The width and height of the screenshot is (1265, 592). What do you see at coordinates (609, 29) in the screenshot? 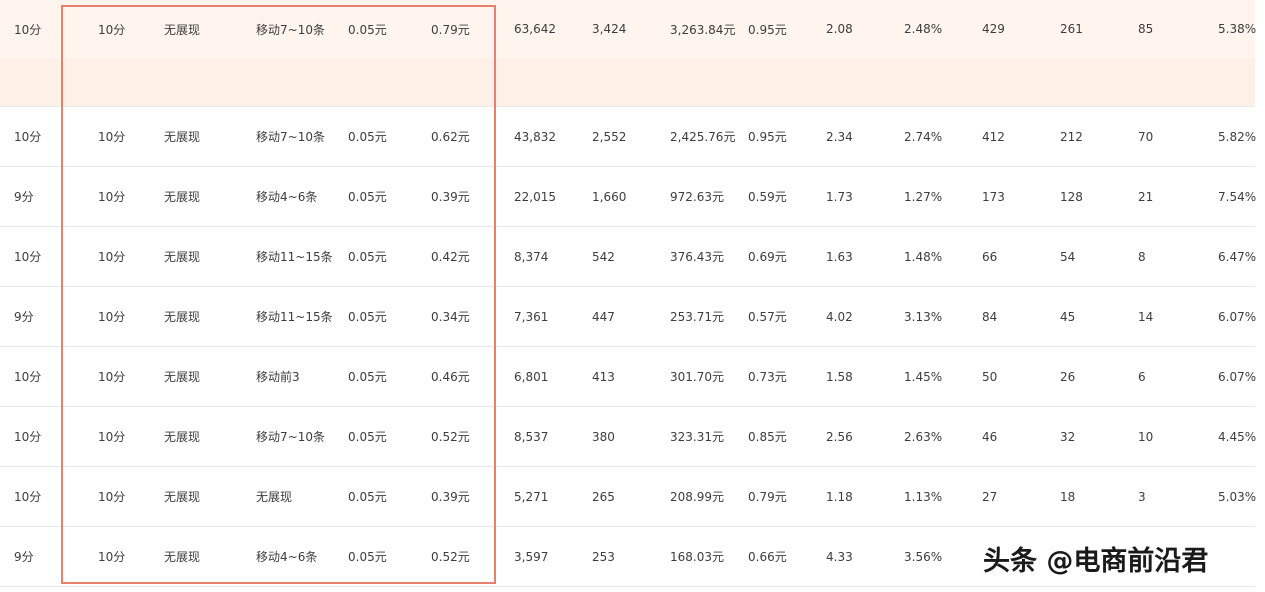
I see `table-cell: 3,424` at bounding box center [609, 29].